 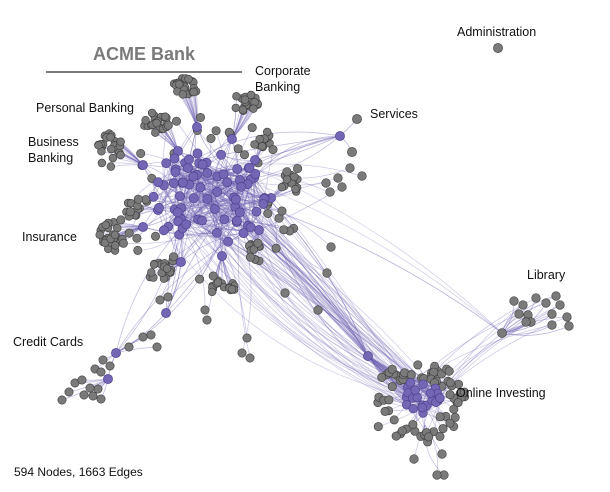 I want to click on cluster-label-business-banking: Business Banking, so click(x=53, y=150).